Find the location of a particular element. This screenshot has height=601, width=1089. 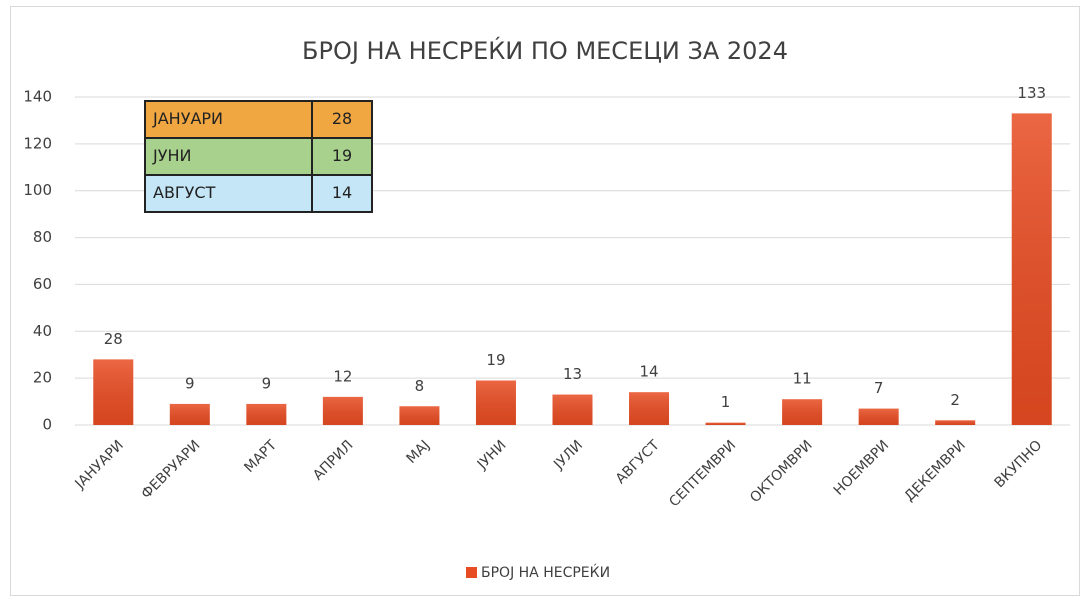

table-value: 19 is located at coordinates (342, 155).